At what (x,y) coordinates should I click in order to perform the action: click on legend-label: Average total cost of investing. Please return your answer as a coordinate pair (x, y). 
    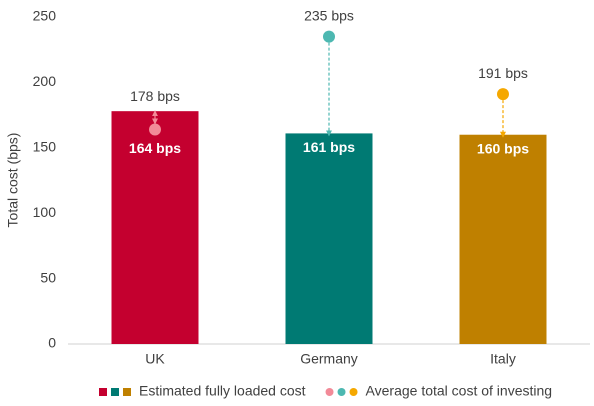
    Looking at the image, I should click on (459, 391).